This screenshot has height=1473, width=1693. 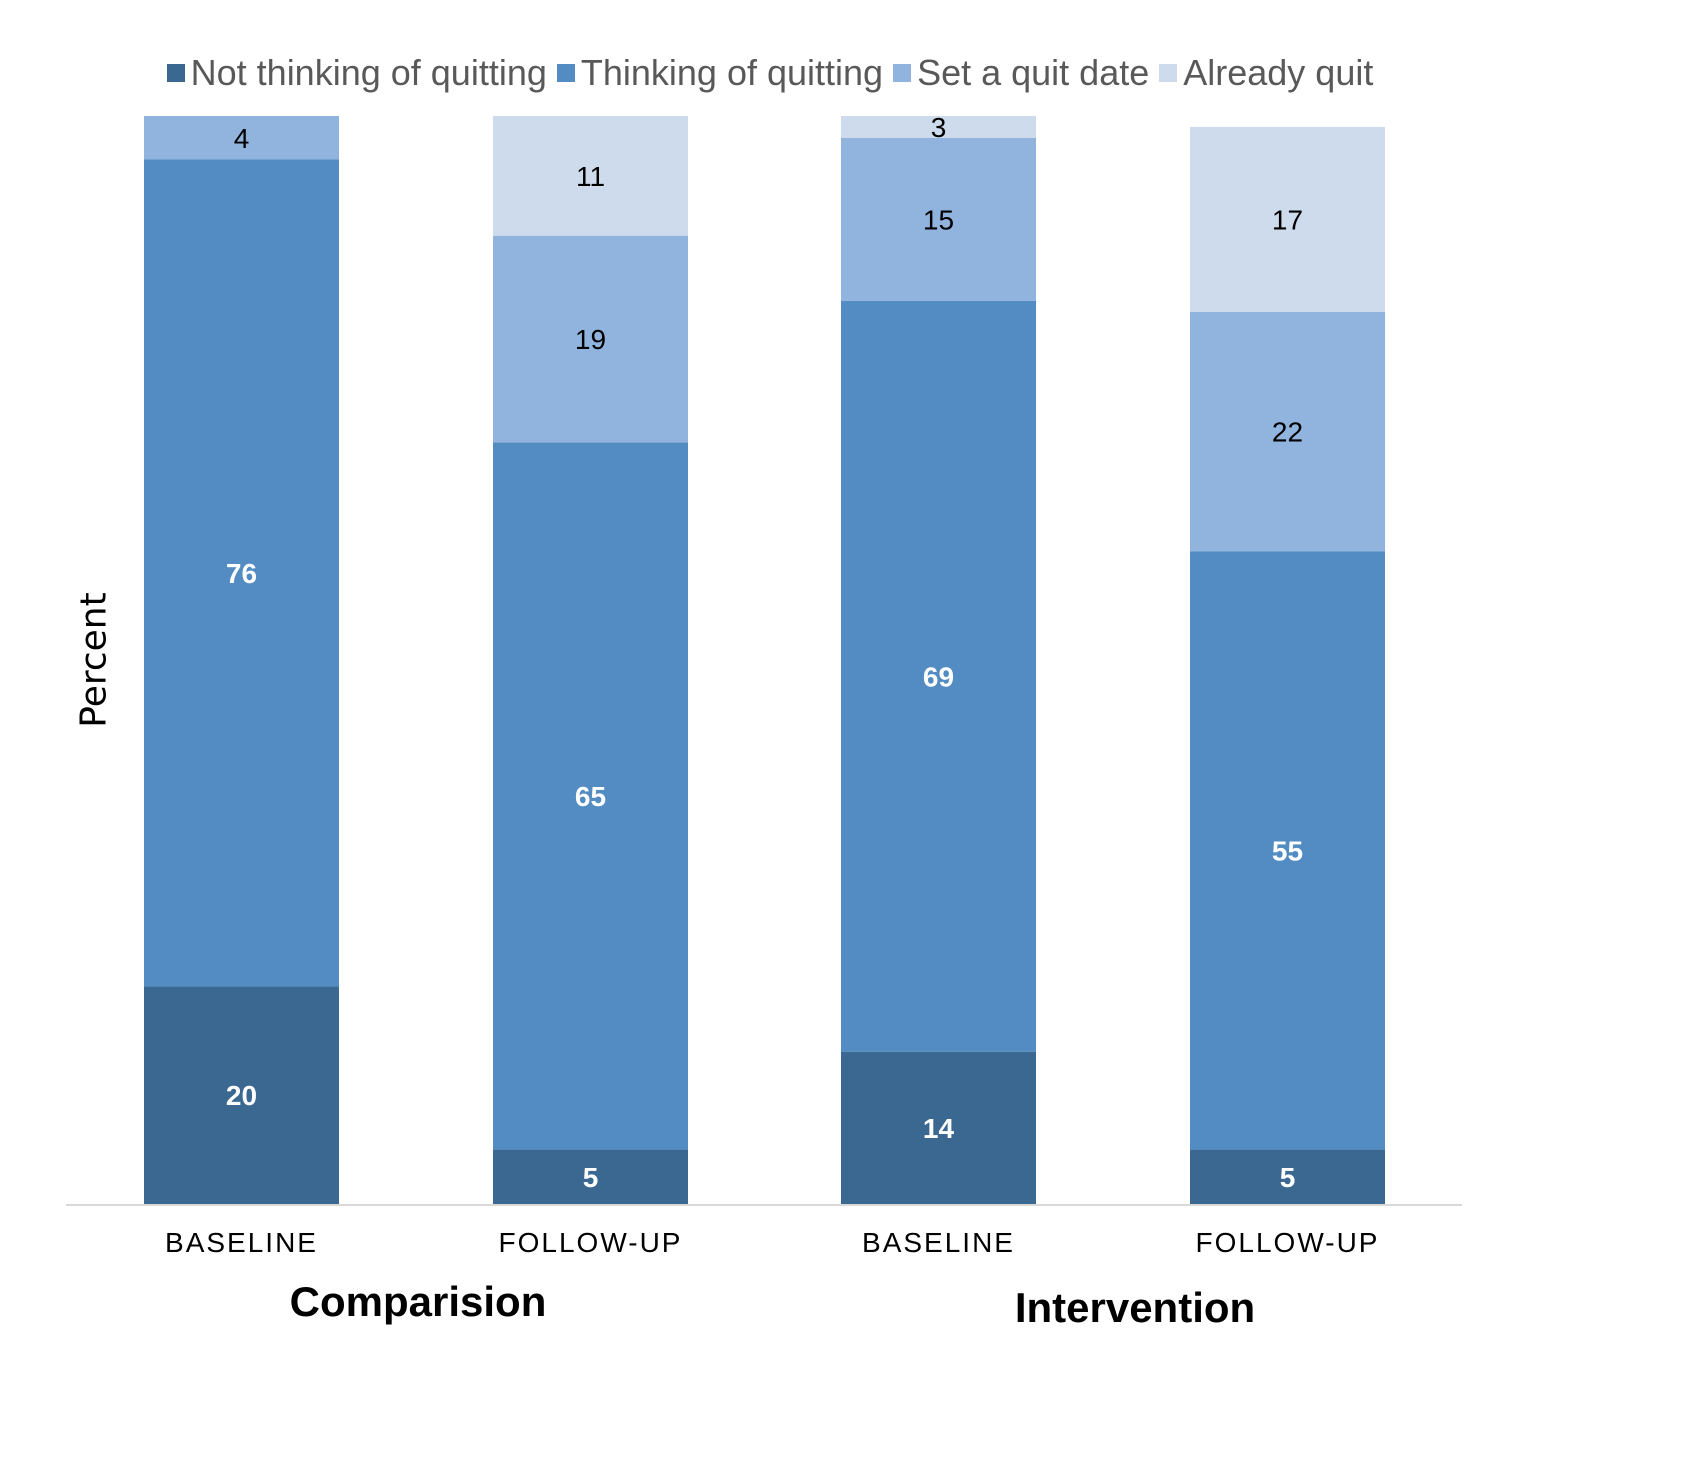 I want to click on data-label: 11, so click(x=590, y=176).